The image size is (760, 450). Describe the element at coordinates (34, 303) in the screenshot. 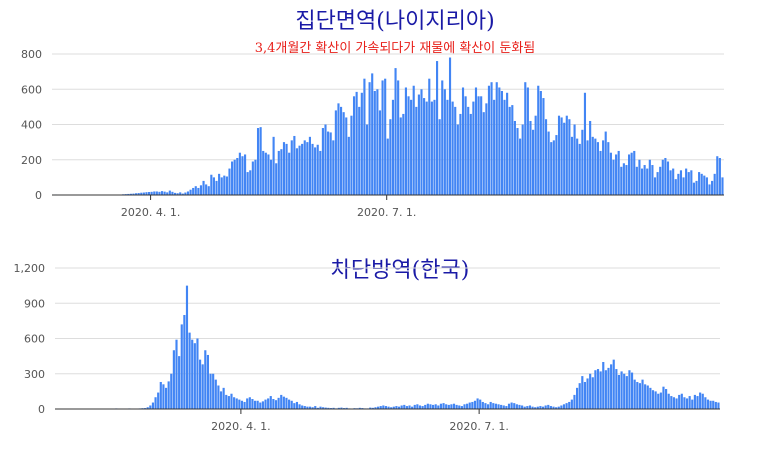

I see `chart2-y-tick-label: 900` at that location.